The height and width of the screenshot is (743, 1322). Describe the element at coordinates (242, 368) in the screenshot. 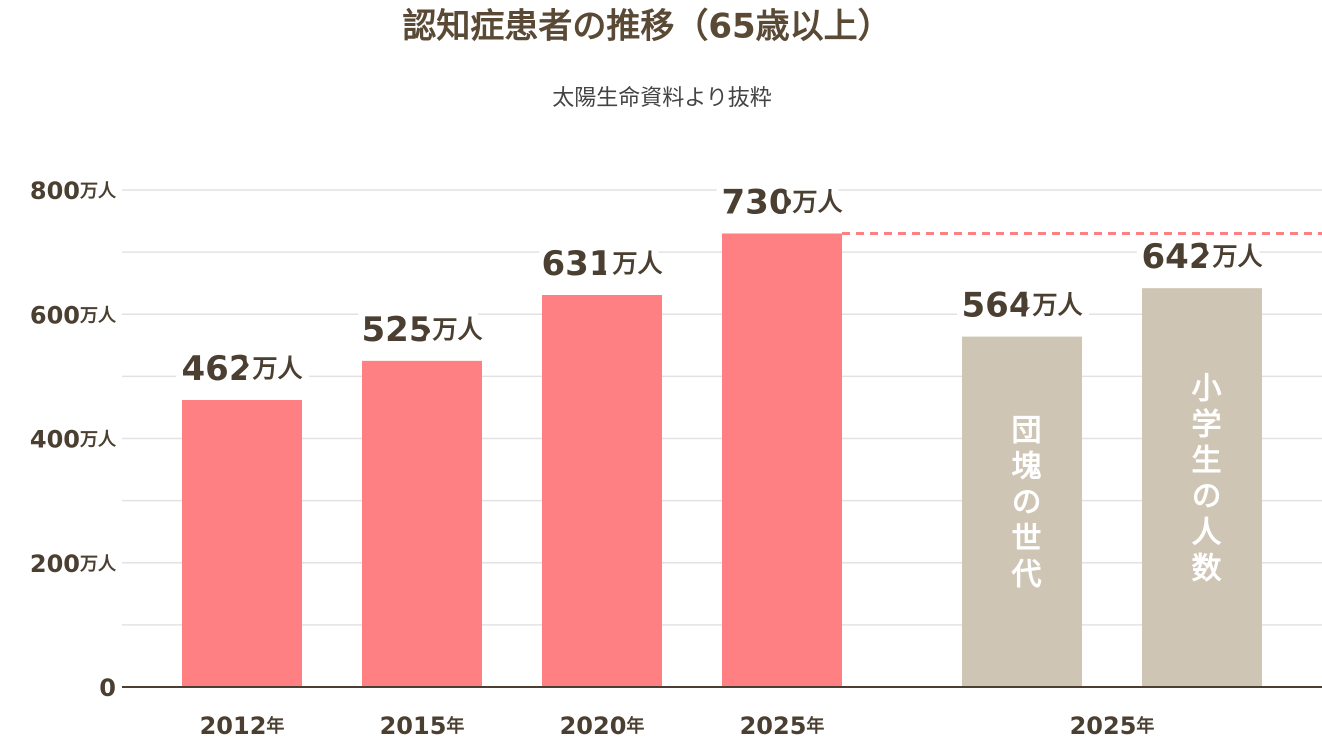

I see `value-label: 462万人` at that location.